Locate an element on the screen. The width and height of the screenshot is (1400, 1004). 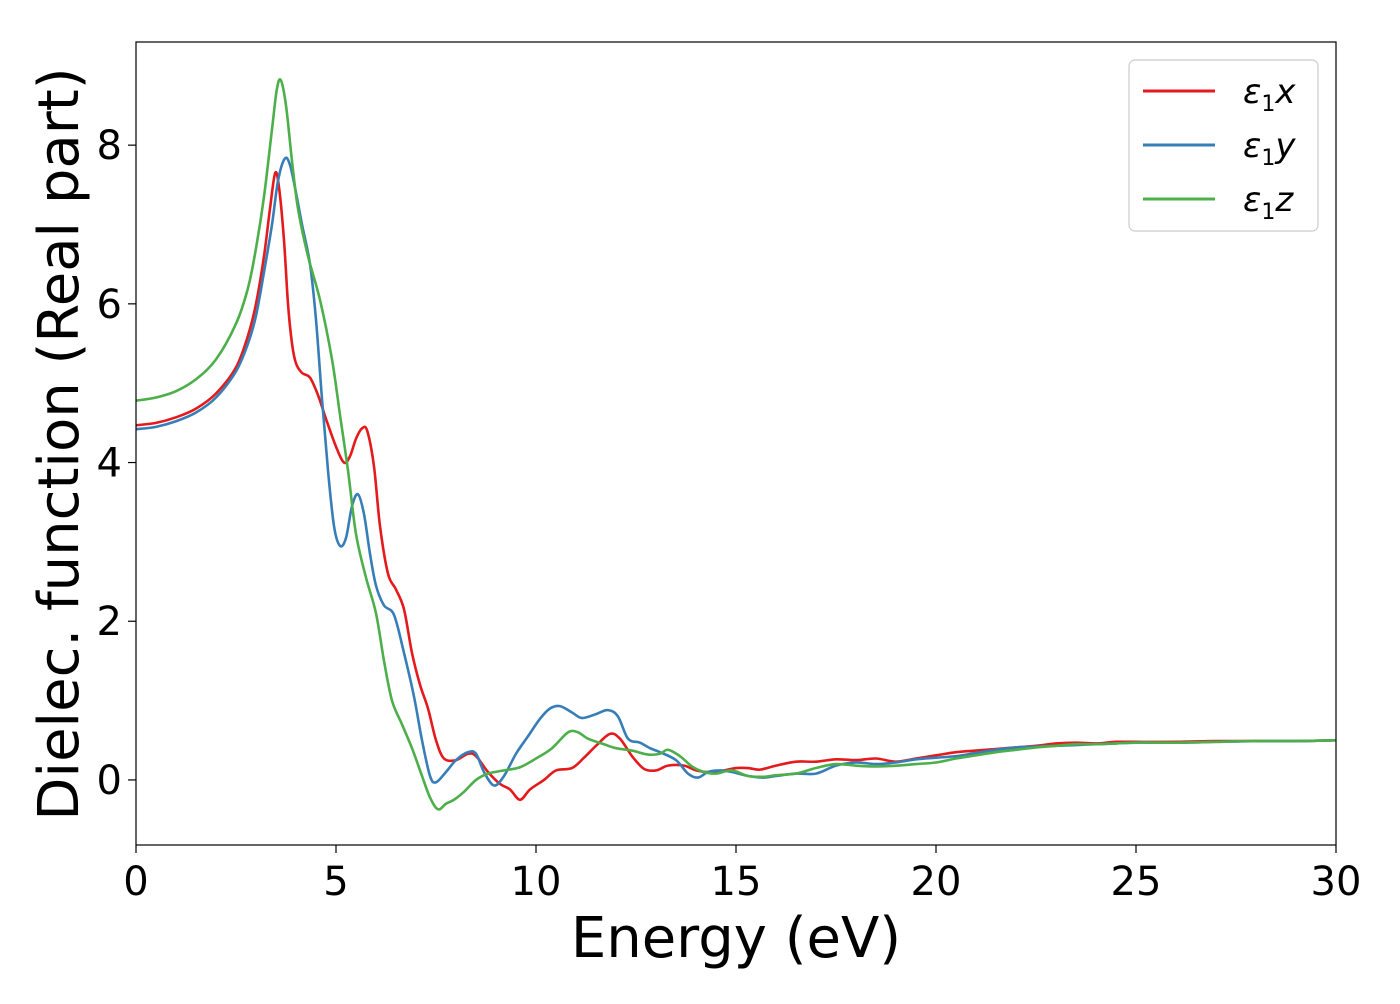
y-tick-label: 8 is located at coordinates (109, 146).